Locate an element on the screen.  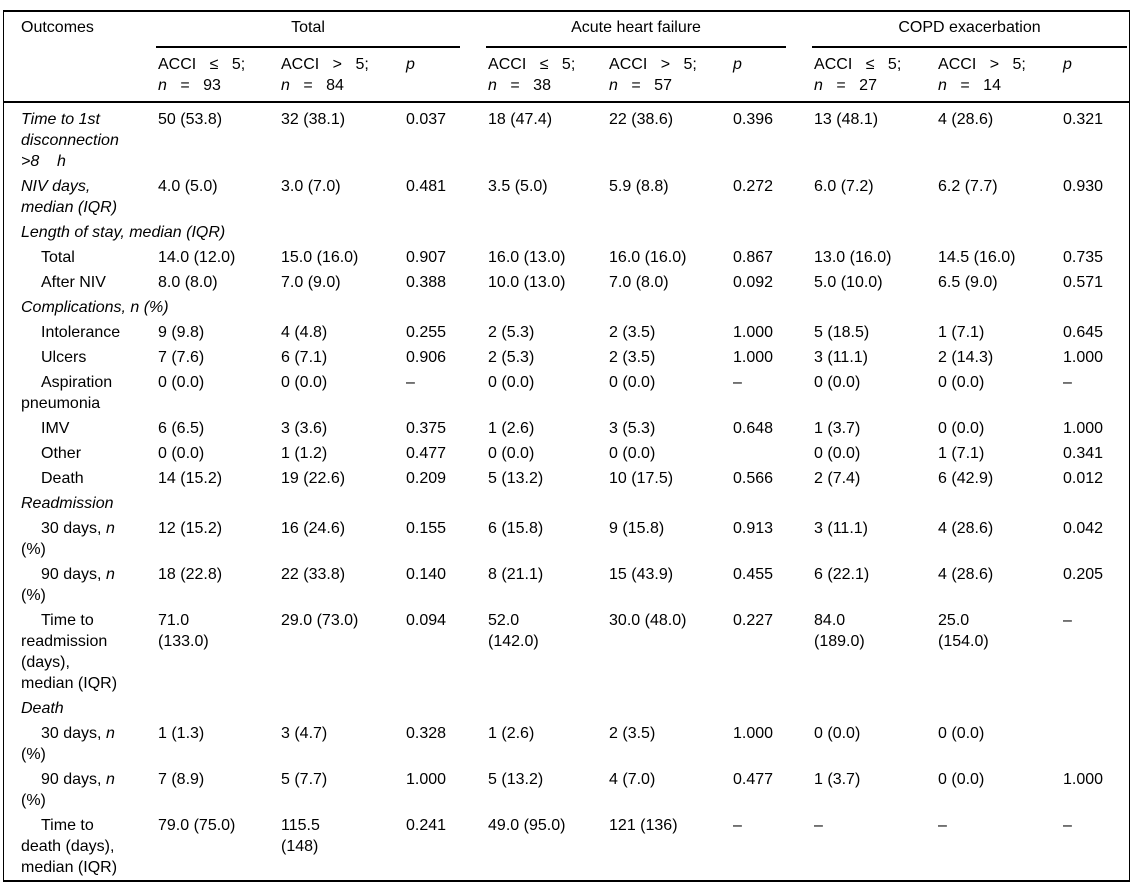
cell-value: 0.907 is located at coordinates (426, 257).